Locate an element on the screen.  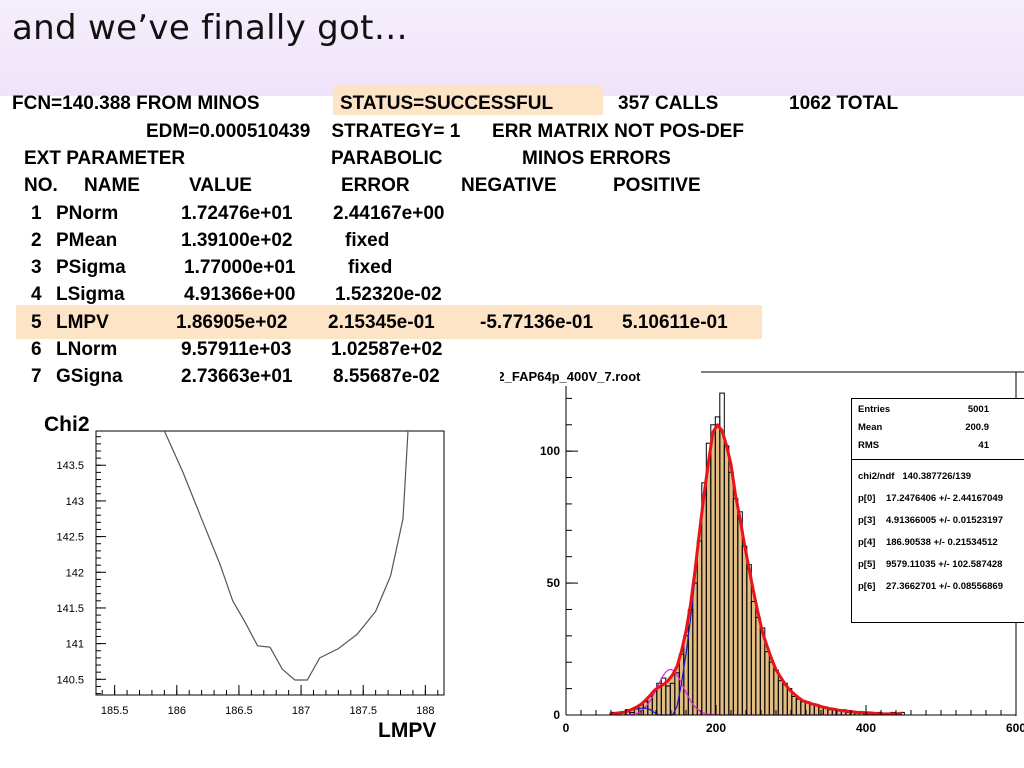
stats-chi2-value: 140.387726/139 is located at coordinates (937, 476).